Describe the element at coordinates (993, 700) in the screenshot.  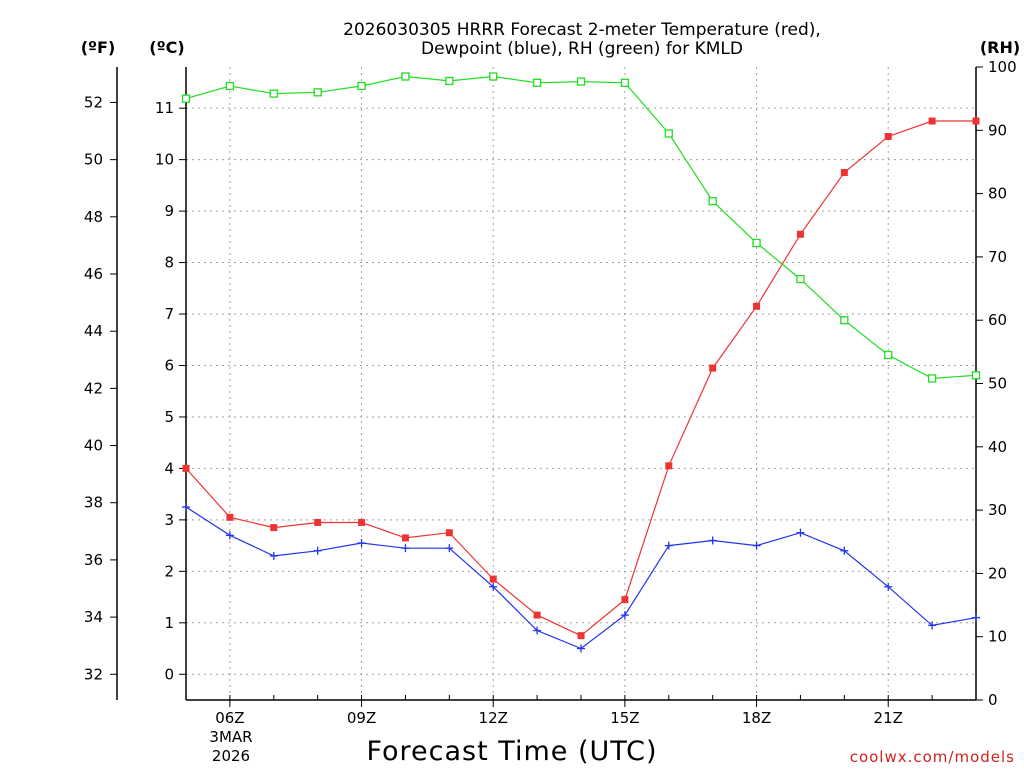
I see `rh-tick-label: 0` at that location.